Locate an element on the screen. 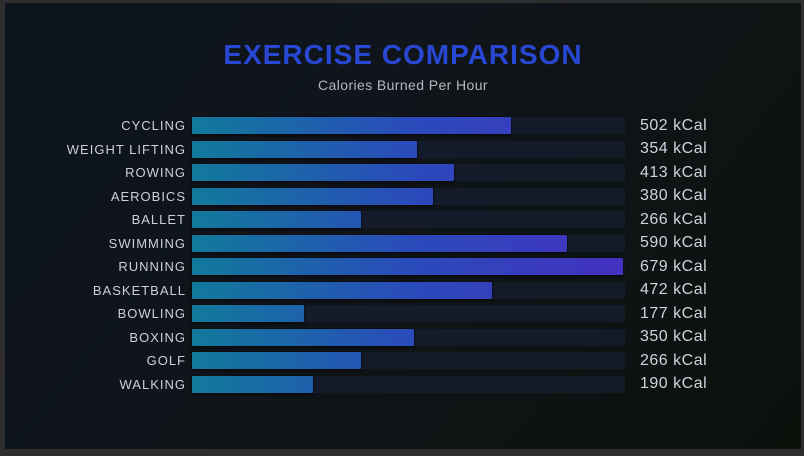 The width and height of the screenshot is (804, 456). category-label: BALLET is located at coordinates (158, 220).